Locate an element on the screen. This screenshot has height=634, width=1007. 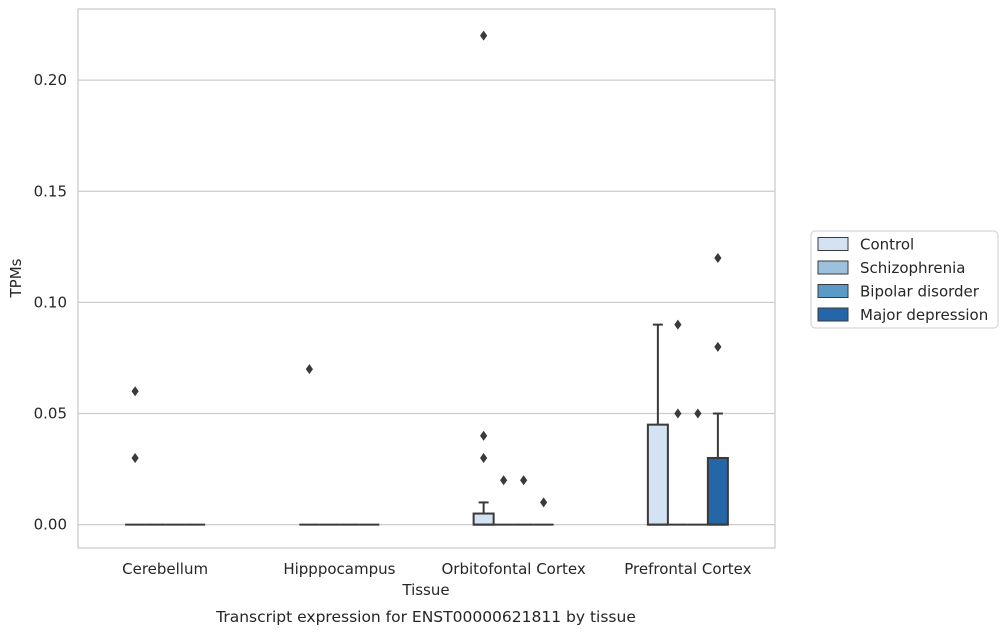
y-tick-label: 0.10 is located at coordinates (50, 302).